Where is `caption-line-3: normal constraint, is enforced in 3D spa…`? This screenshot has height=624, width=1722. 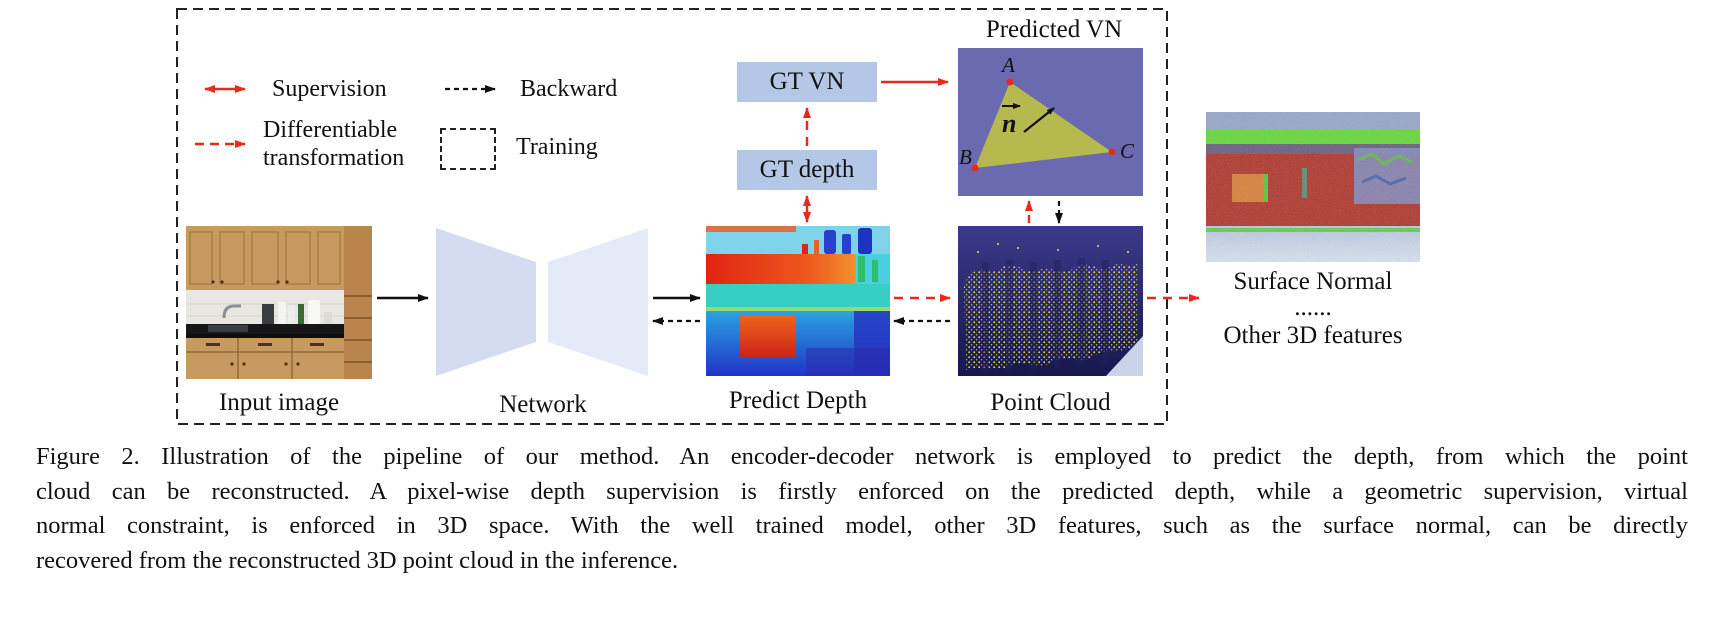
caption-line-3: normal constraint, is enforced in 3D spa… is located at coordinates (862, 525).